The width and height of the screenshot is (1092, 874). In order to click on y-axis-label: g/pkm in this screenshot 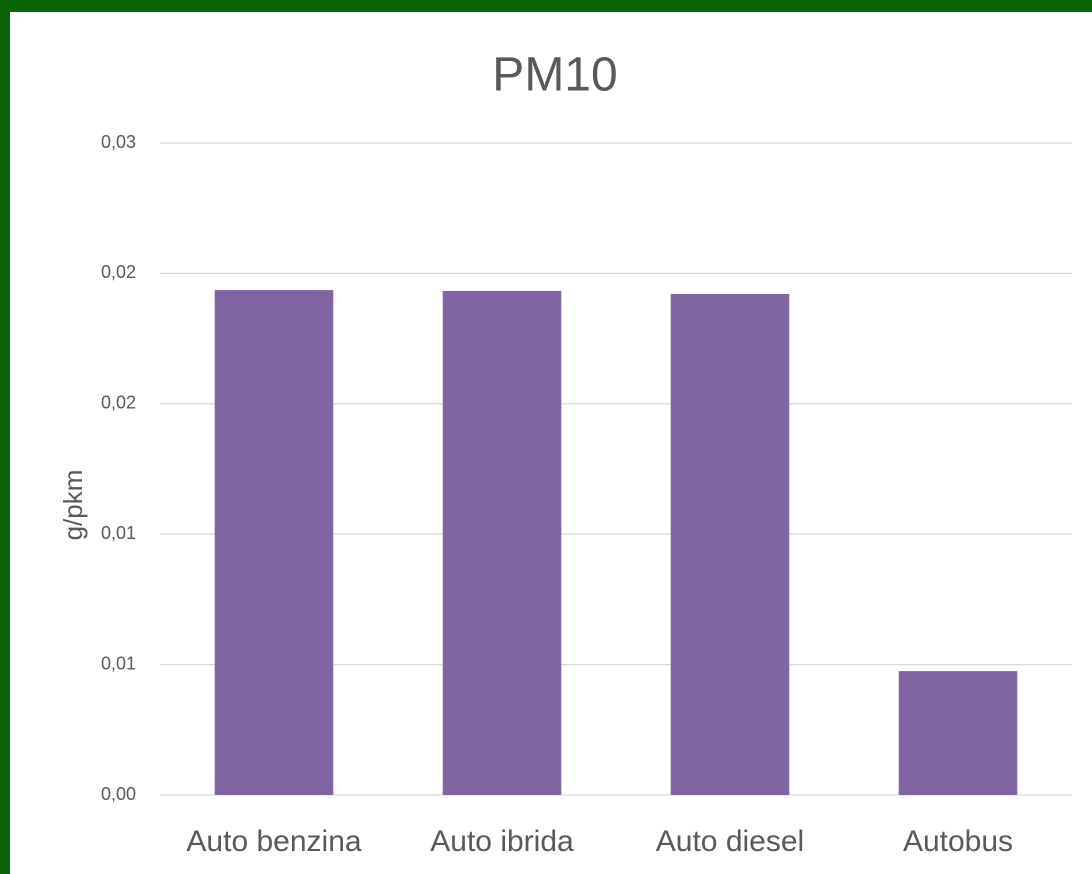, I will do `click(73, 505)`.